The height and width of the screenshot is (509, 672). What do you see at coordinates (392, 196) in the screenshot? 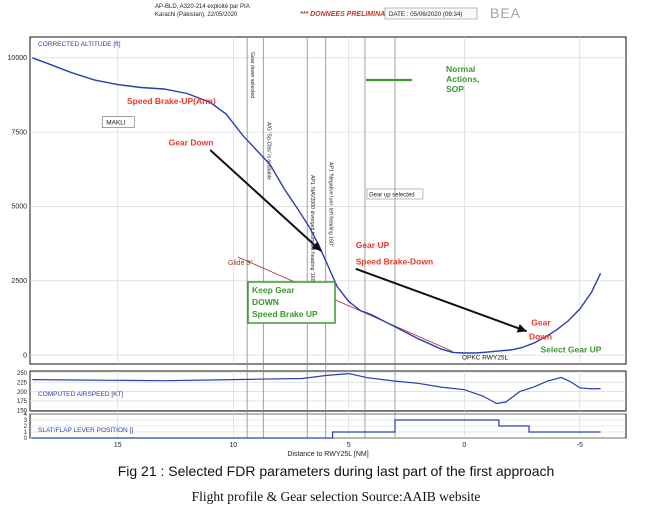
I see `event-label: Gear up selected` at bounding box center [392, 196].